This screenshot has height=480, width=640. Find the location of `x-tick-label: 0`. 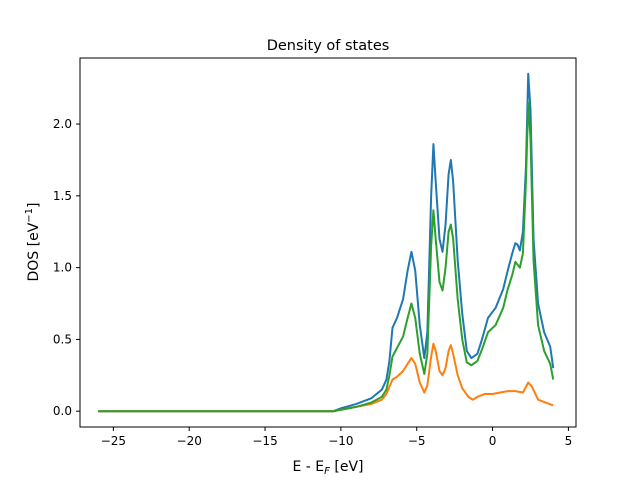

x-tick-label: 0 is located at coordinates (493, 441).